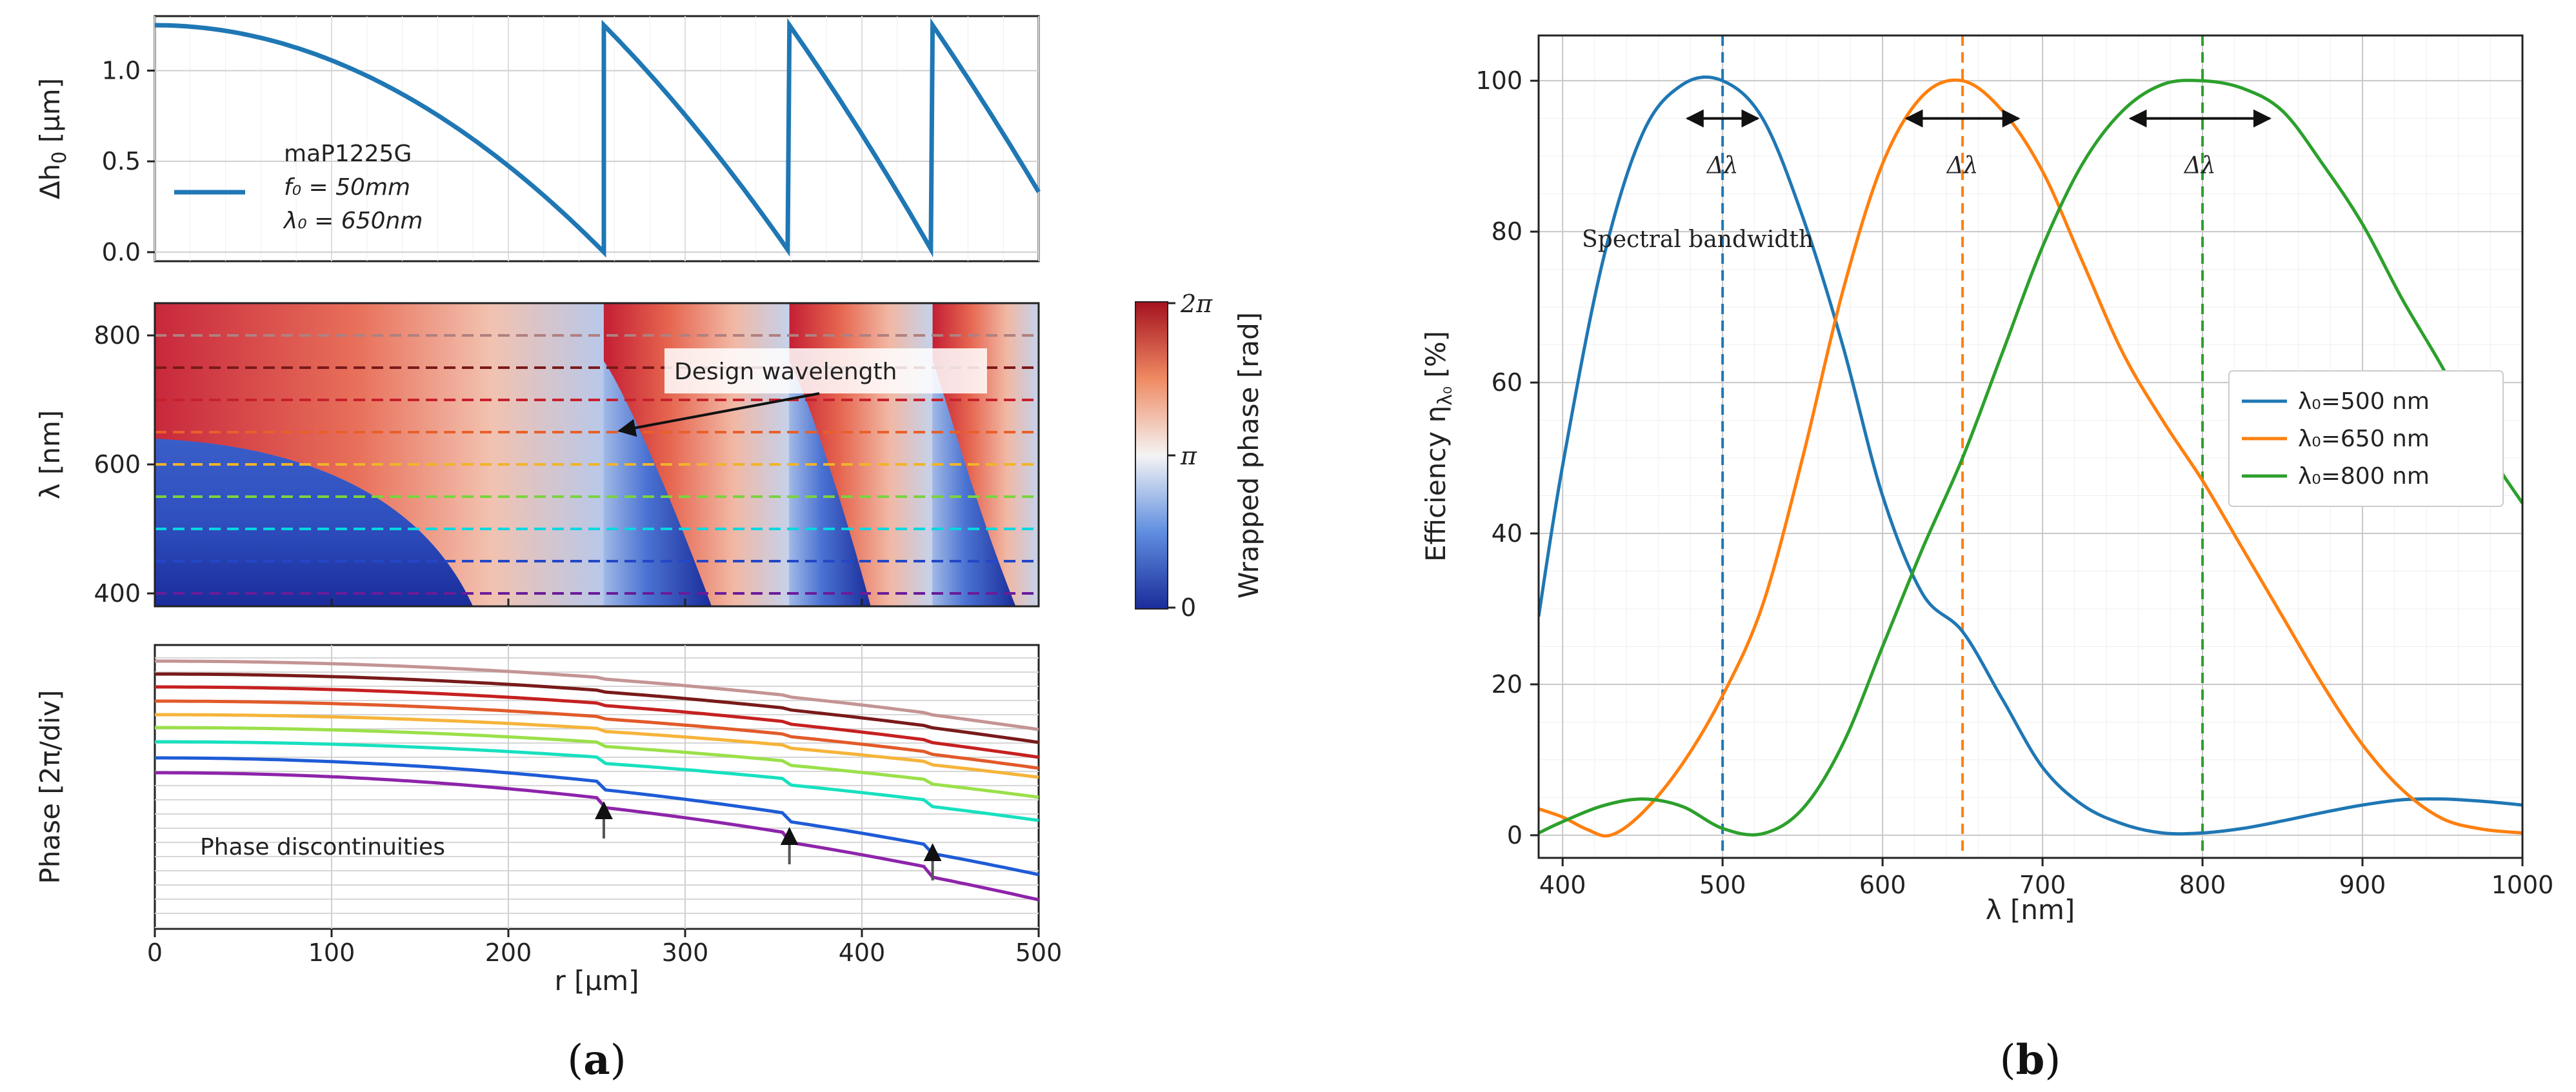 The image size is (2576, 1092). I want to click on phase-zone-blue, so click(314, 522).